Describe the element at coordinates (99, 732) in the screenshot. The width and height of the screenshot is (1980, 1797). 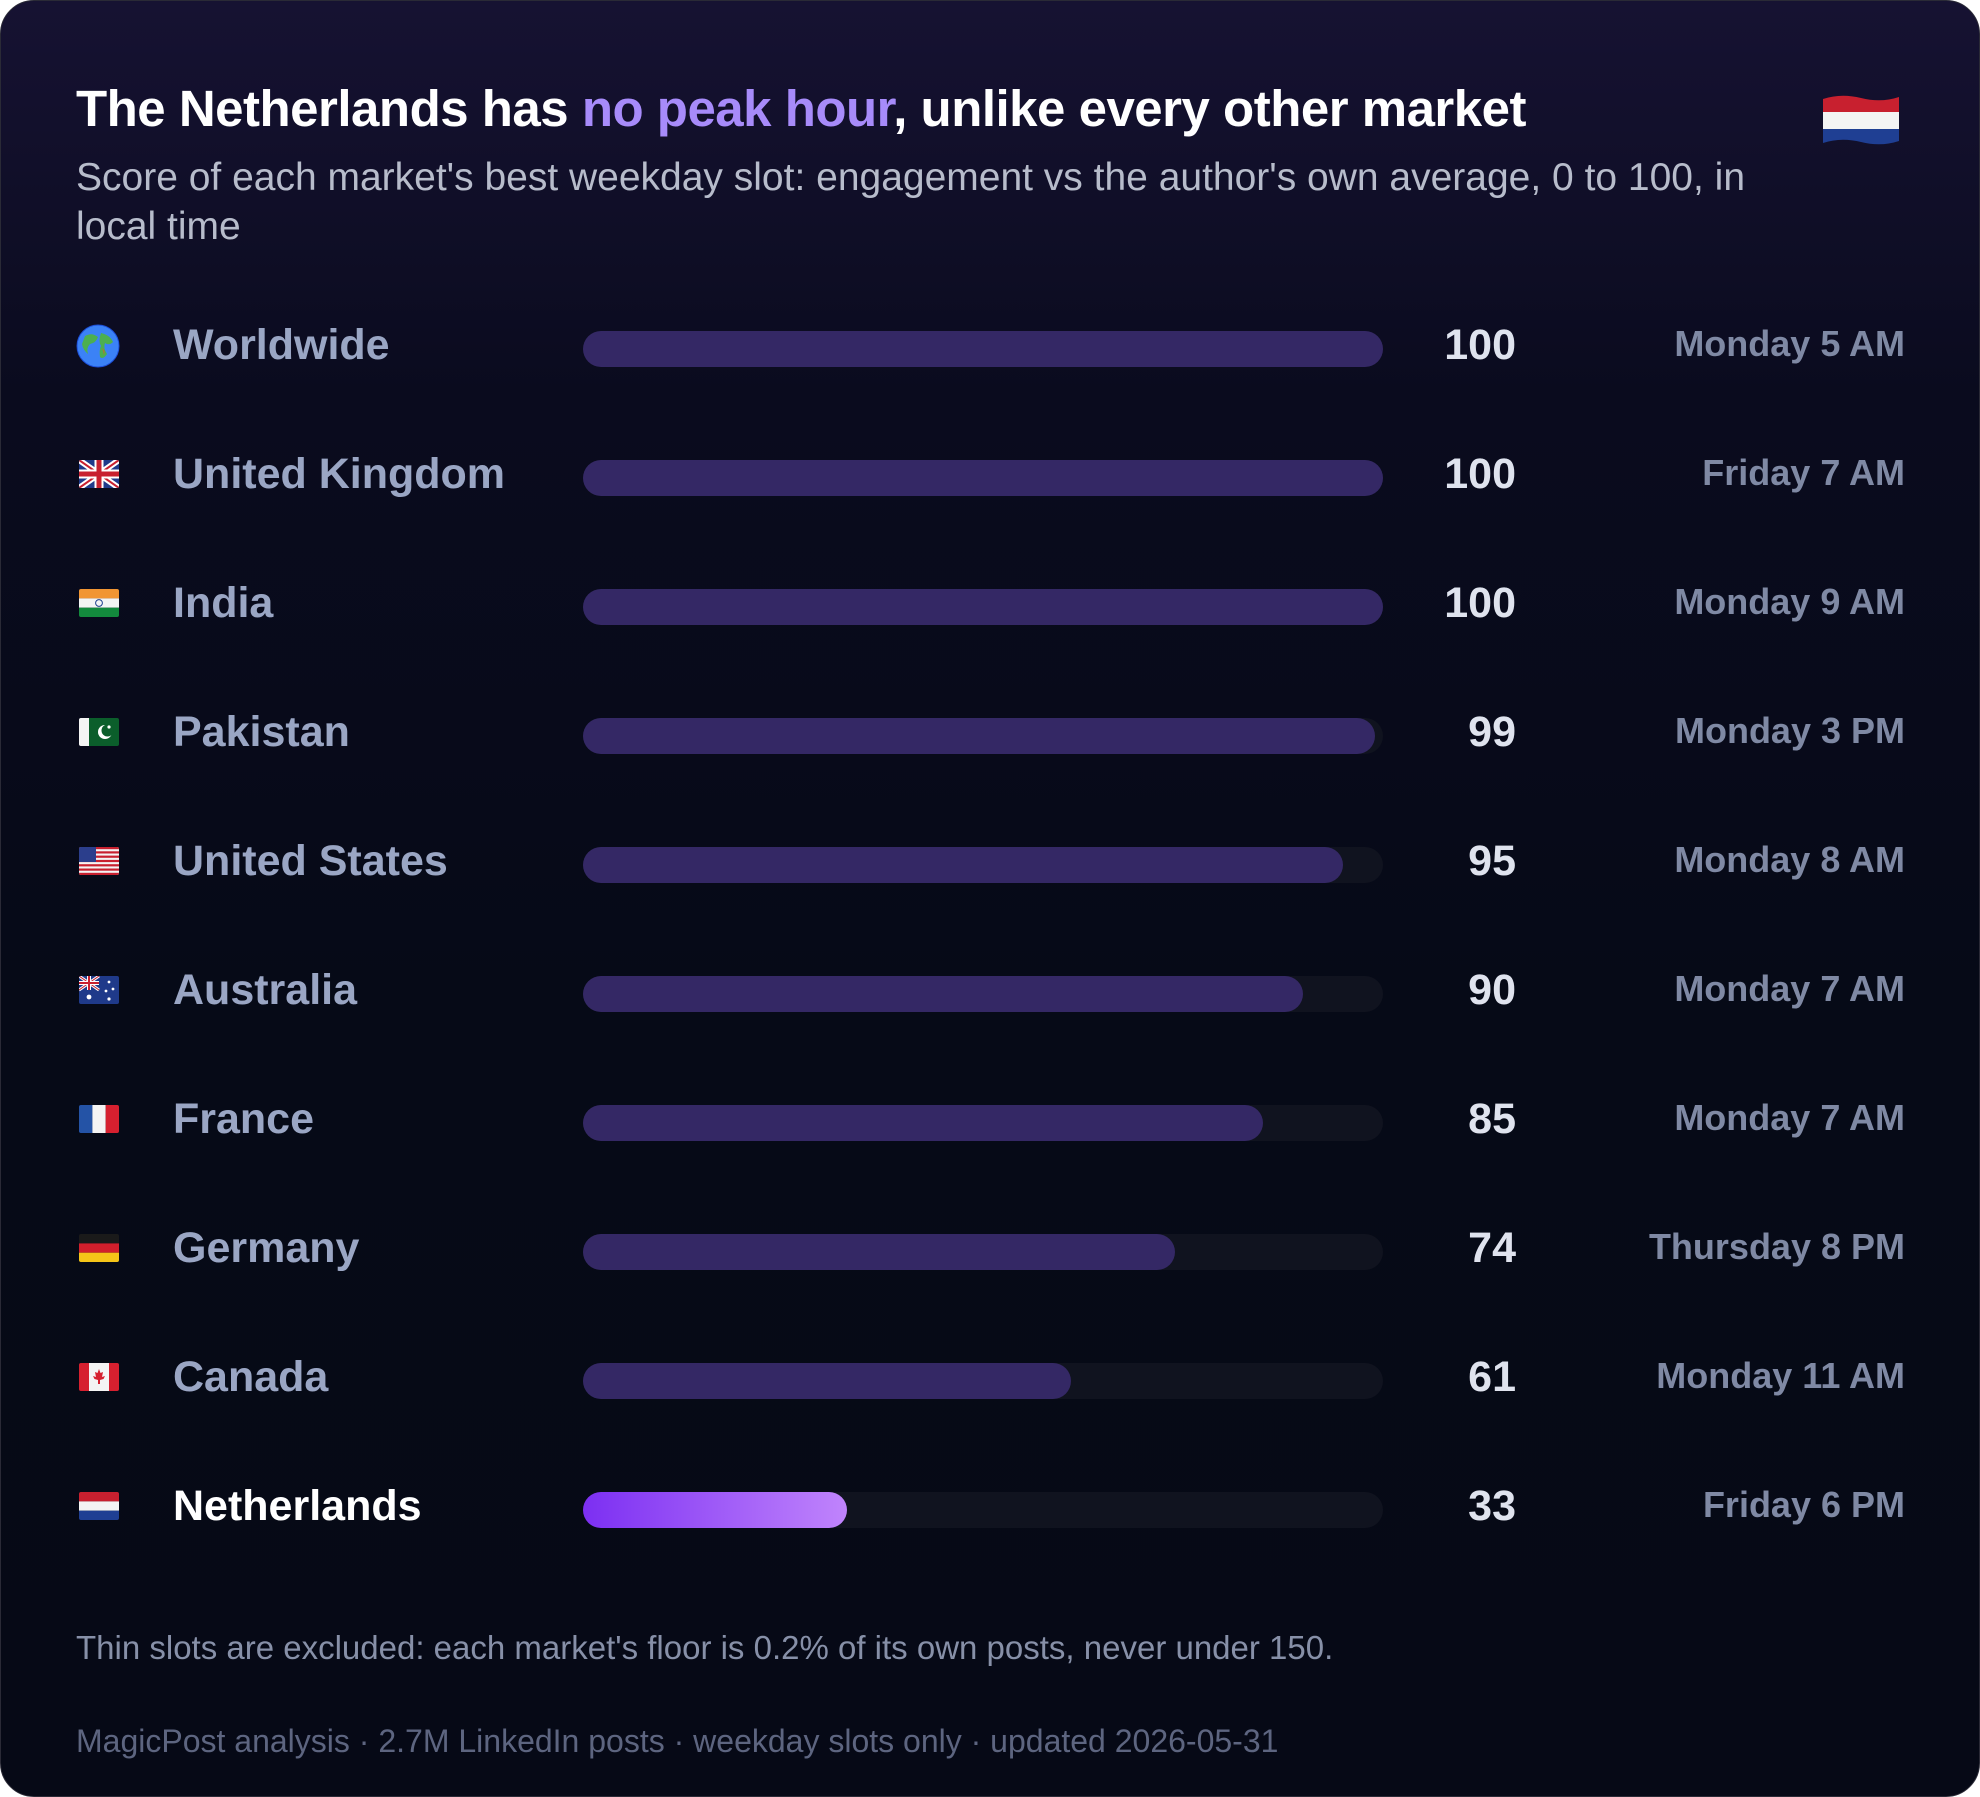
I see `pakistan-flag-icon` at that location.